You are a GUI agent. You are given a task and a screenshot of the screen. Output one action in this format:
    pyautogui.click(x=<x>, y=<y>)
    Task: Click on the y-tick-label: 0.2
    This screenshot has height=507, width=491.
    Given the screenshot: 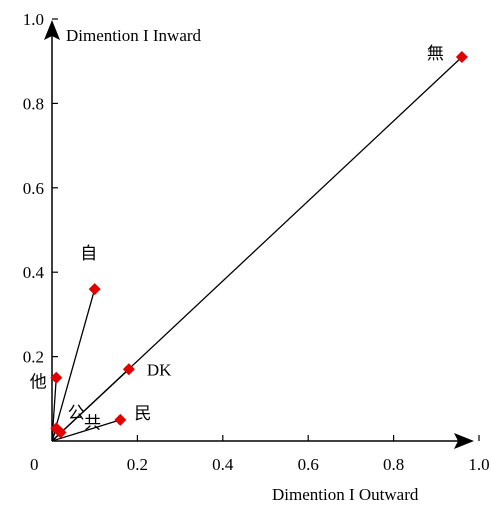 What is the action you would take?
    pyautogui.click(x=33, y=357)
    